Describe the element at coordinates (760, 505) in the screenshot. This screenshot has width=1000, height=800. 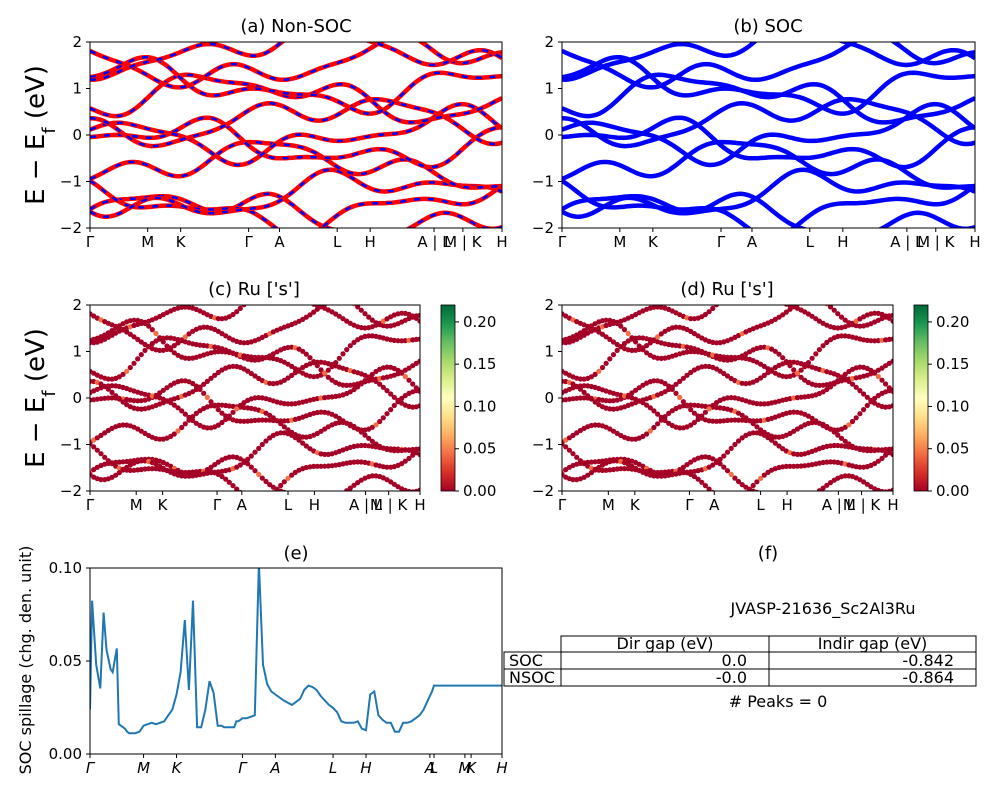
I see `x-tick-label: L` at that location.